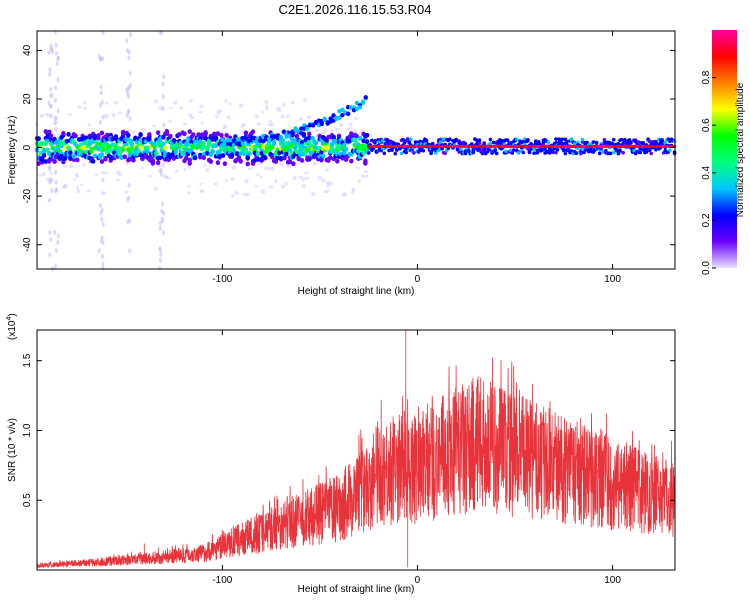  Describe the element at coordinates (706, 77) in the screenshot. I see `colorbar-tick-label: 0.8` at that location.